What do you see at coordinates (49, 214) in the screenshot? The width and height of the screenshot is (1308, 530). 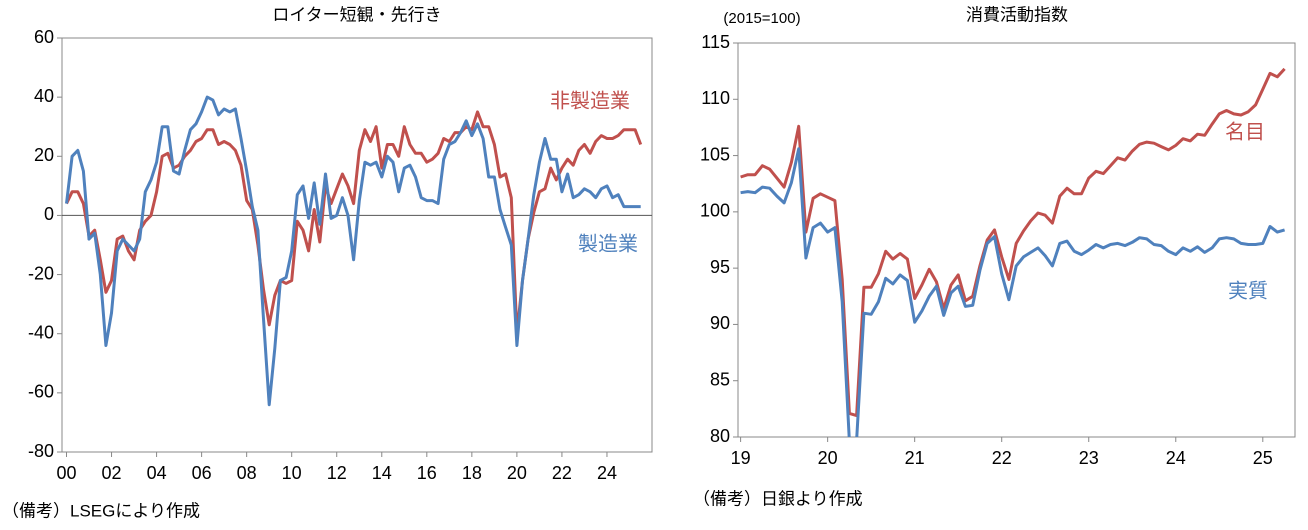 I see `y-tick-label: 0` at bounding box center [49, 214].